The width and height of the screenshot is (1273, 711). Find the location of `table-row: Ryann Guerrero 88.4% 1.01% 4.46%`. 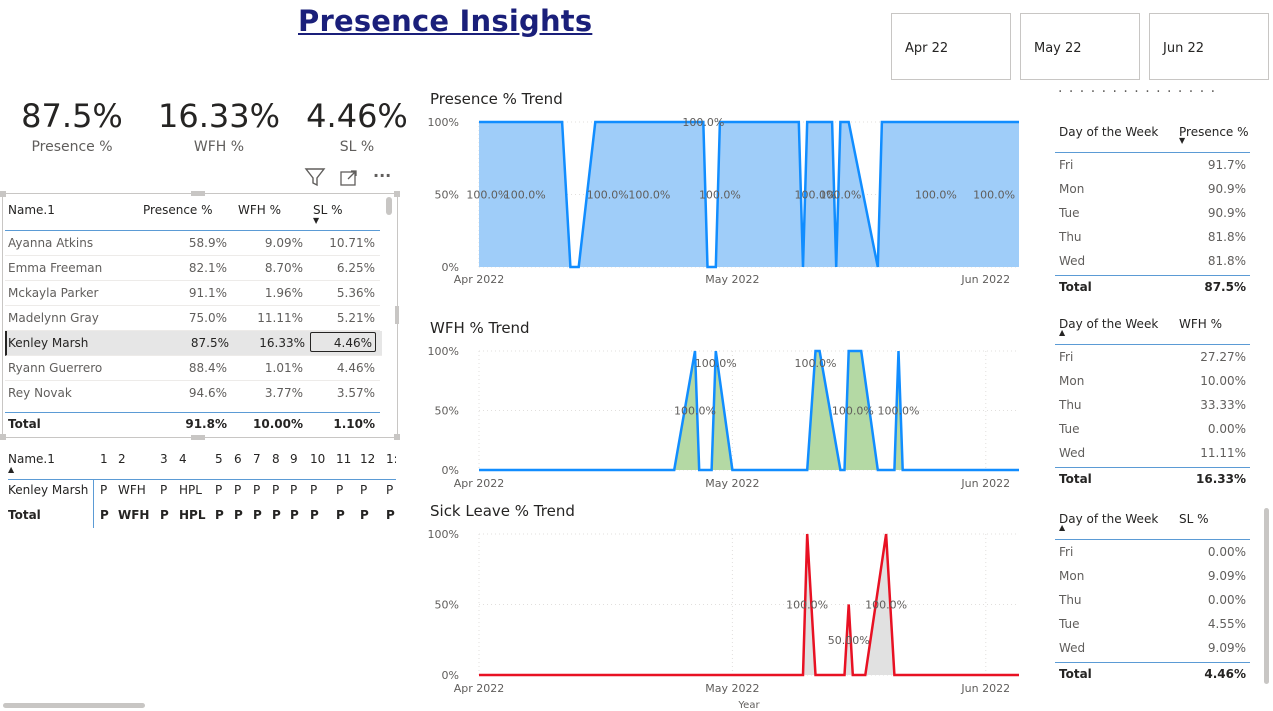

table-row: Ryann Guerrero 88.4% 1.01% 4.46% is located at coordinates (192, 368).